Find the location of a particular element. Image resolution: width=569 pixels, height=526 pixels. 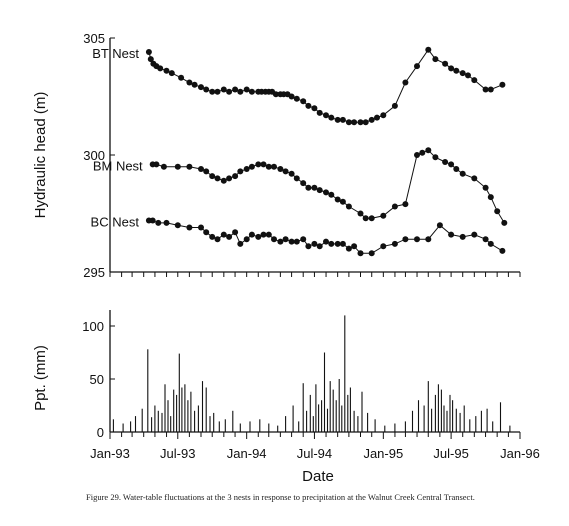

ppt-x-tick-label: Jul-93 is located at coordinates (177, 453).